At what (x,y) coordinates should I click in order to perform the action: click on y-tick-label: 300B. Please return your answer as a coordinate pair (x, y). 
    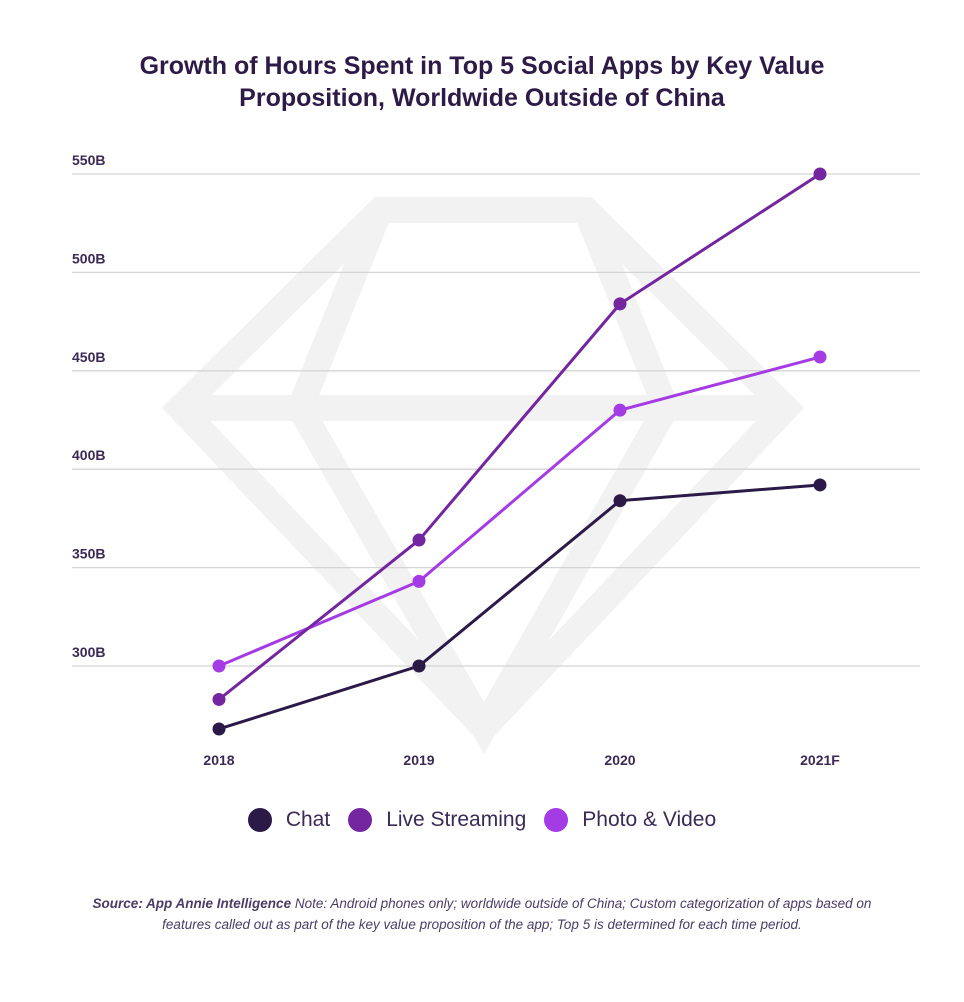
    Looking at the image, I should click on (88, 652).